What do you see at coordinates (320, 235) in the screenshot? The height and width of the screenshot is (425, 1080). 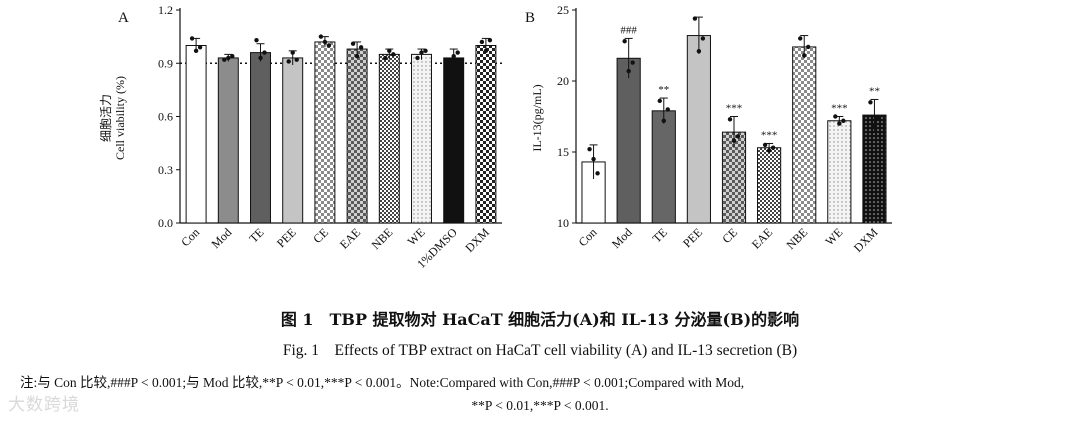 I see `panel-a-x-tick-label: CE` at bounding box center [320, 235].